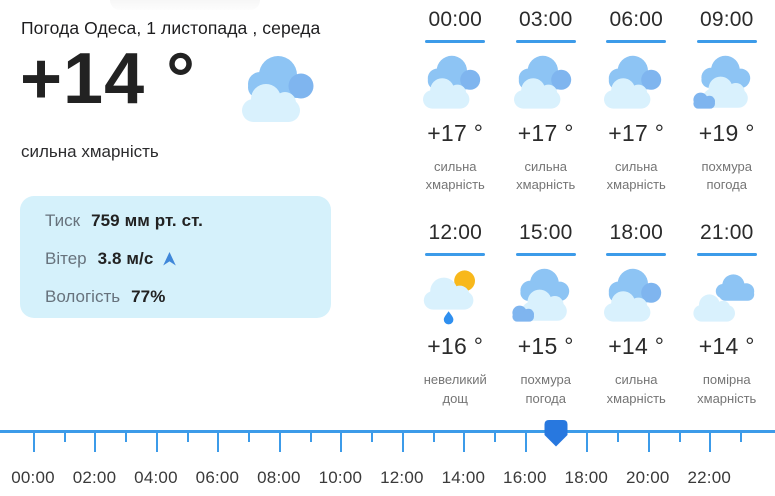  What do you see at coordinates (727, 389) in the screenshot?
I see `forecast-description: помірна хмарність` at bounding box center [727, 389].